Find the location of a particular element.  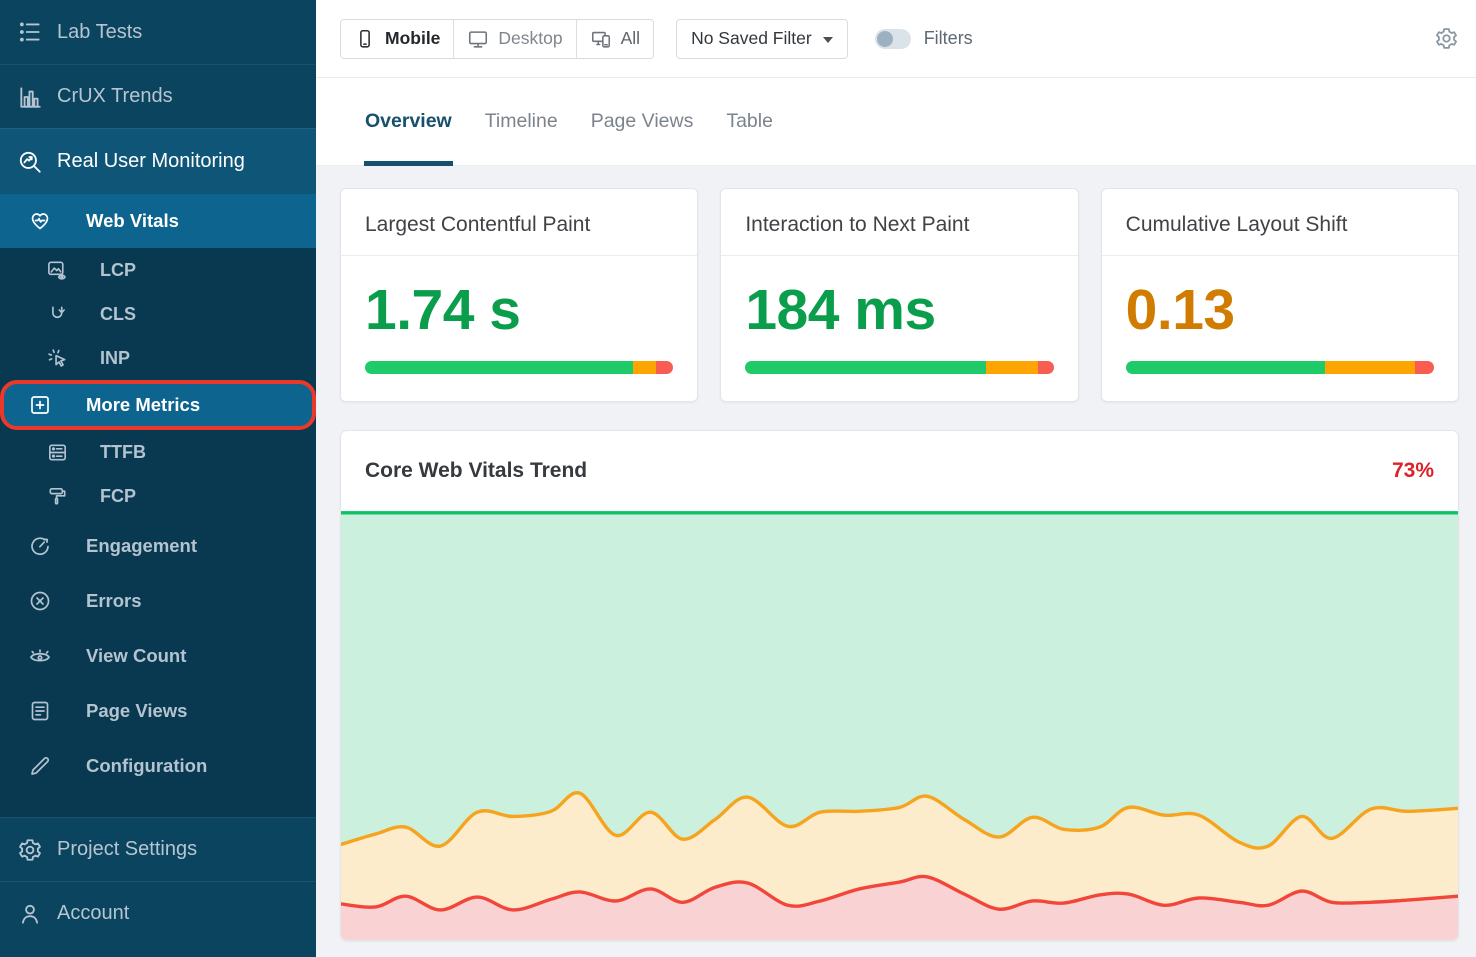

bar-chart-icon is located at coordinates (30, 97).